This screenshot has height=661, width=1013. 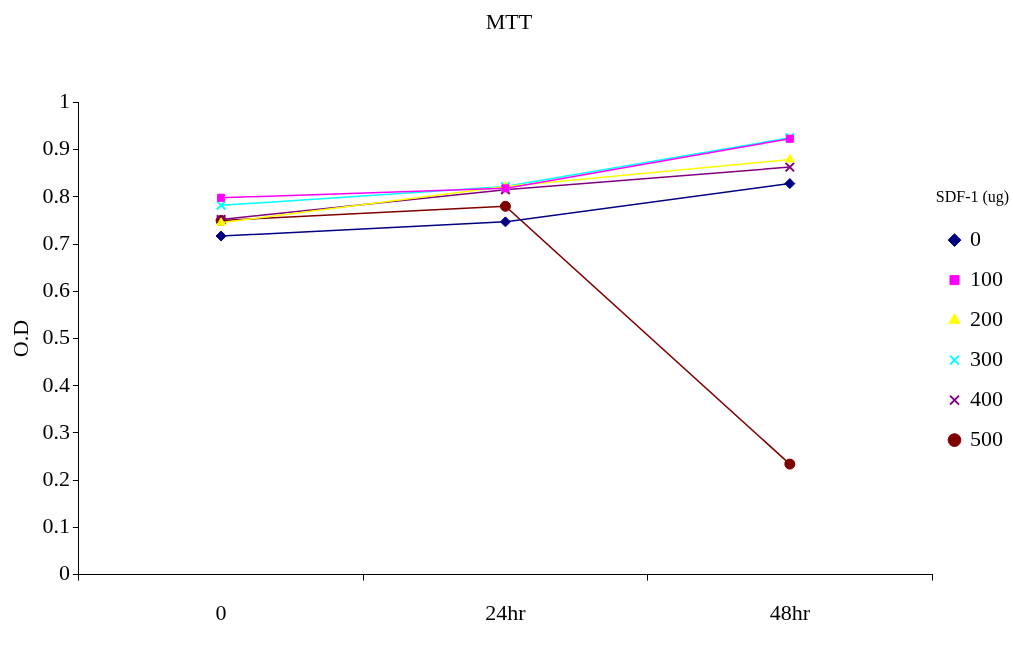 I want to click on x-tick-label: 48hr, so click(x=790, y=612).